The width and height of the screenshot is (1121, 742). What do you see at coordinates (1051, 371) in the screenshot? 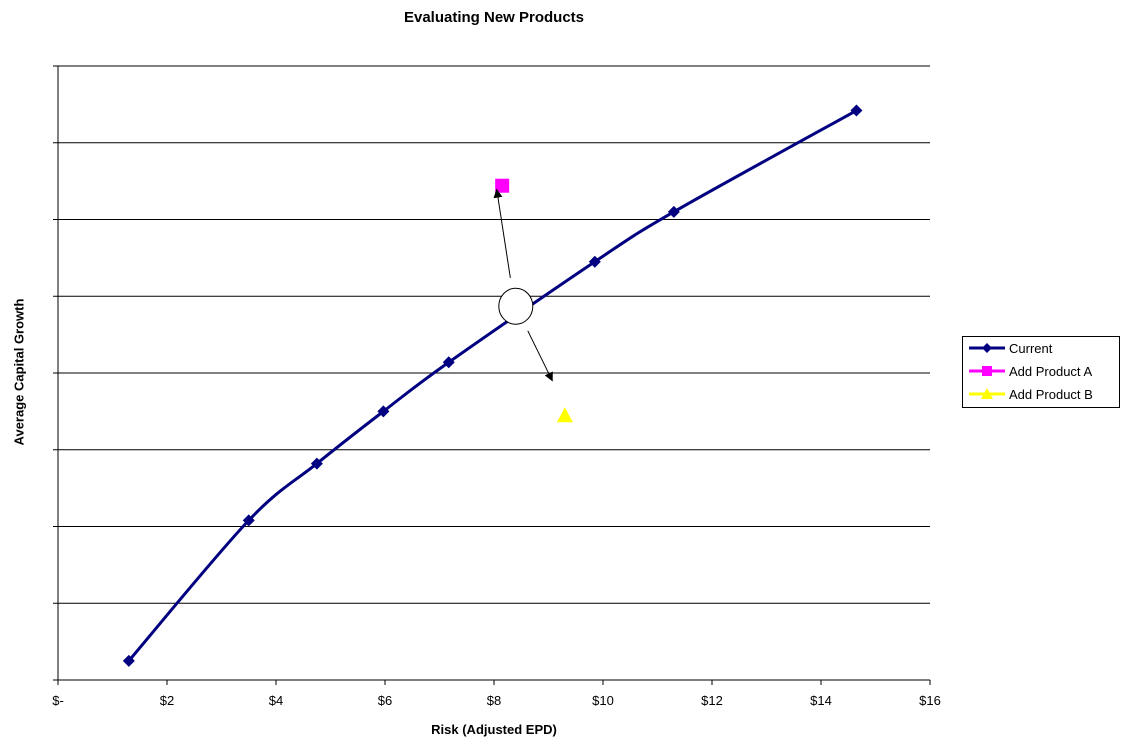
I see `legend-label-product-a: Add Product A` at bounding box center [1051, 371].